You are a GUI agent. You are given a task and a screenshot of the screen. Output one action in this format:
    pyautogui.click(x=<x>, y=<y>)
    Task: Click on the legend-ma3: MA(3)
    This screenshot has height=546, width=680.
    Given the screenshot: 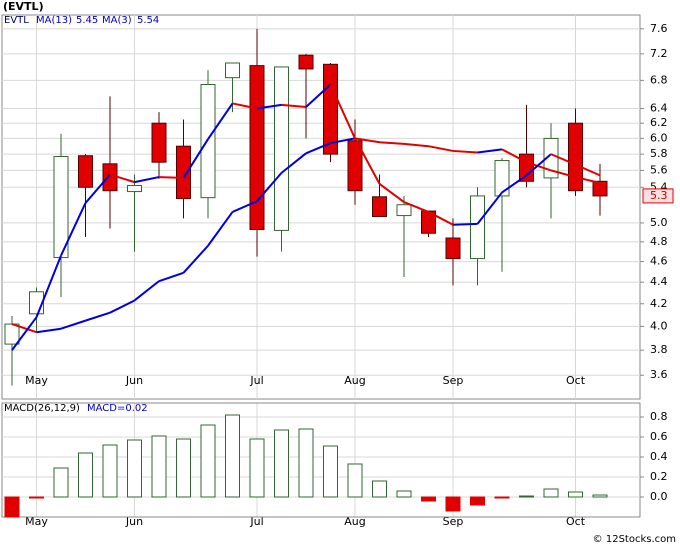 What is the action you would take?
    pyautogui.click(x=117, y=20)
    